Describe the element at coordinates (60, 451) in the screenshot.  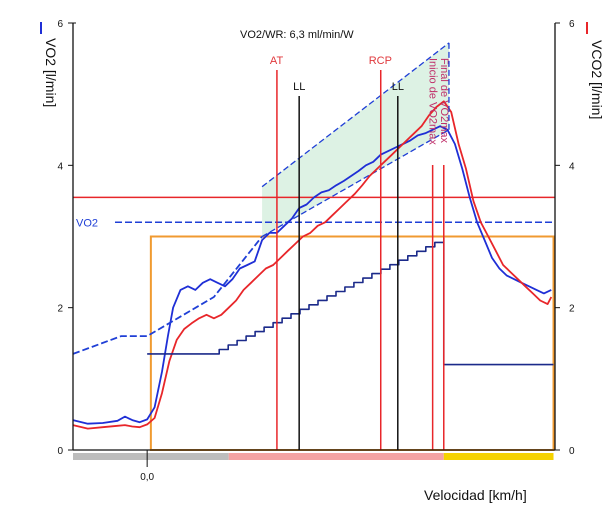
I see `left-tick-label: 0` at that location.